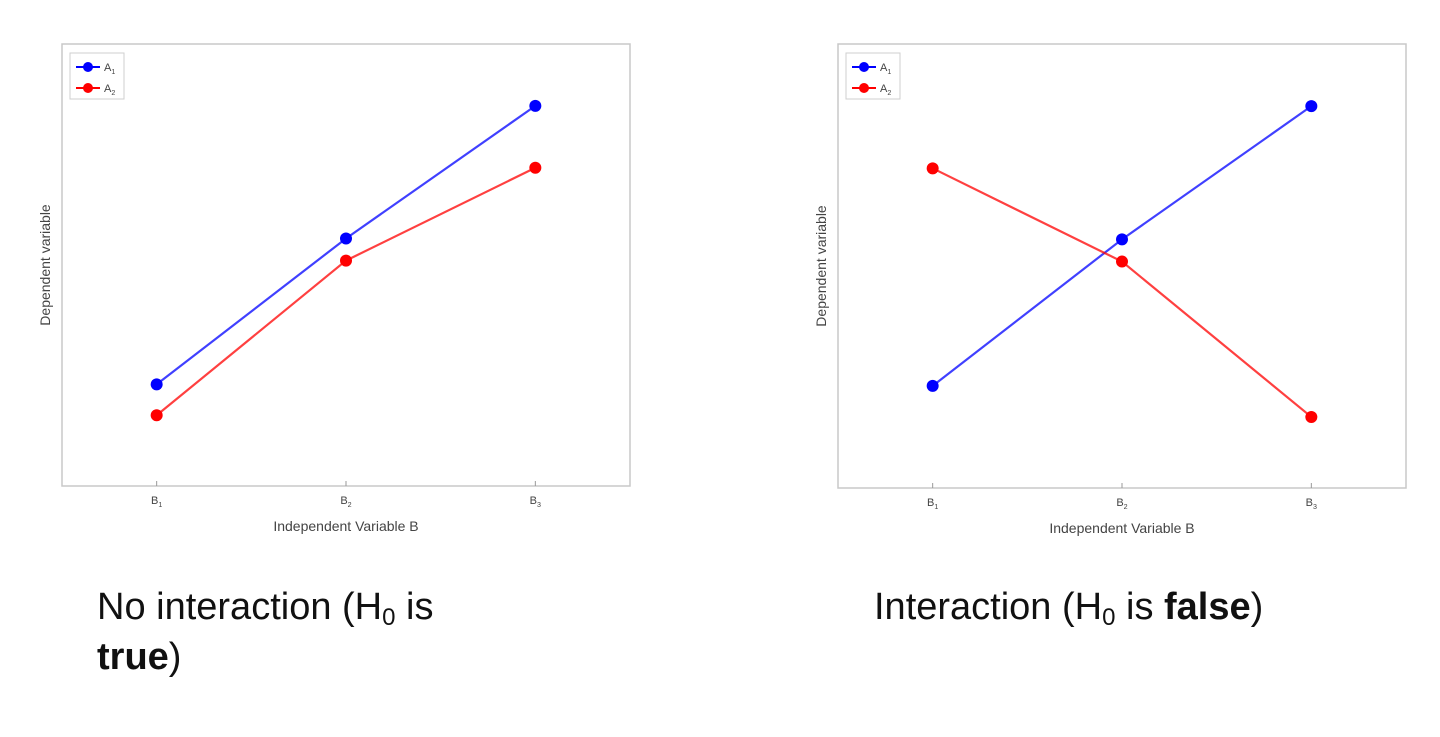 Image resolution: width=1440 pixels, height=737 pixels. I want to click on caption-right-before: Interaction (H, so click(988, 607).